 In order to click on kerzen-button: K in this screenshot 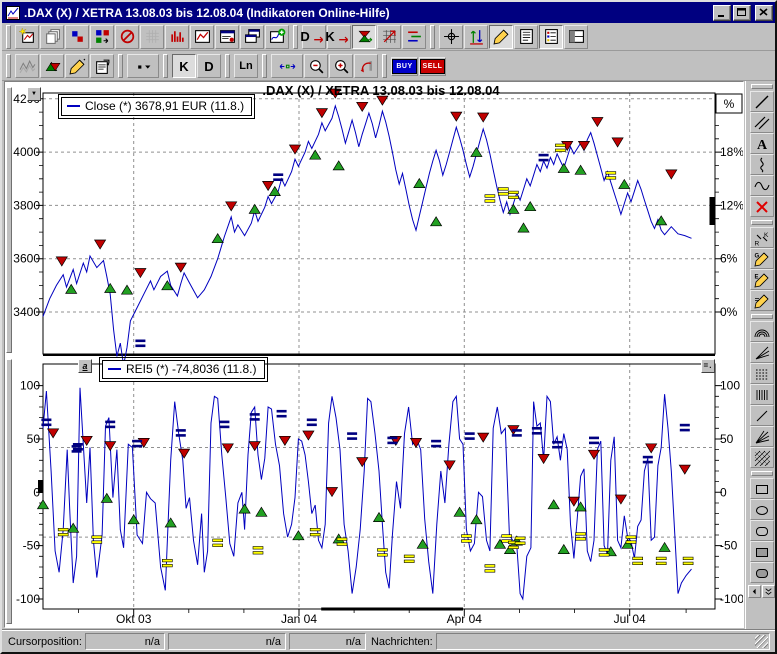, I will do `click(184, 66)`.